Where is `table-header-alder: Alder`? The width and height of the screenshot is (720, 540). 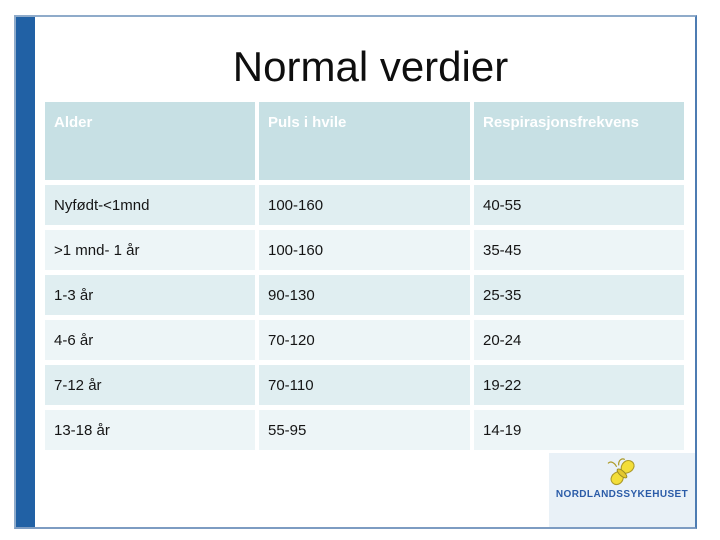 table-header-alder: Alder is located at coordinates (150, 141).